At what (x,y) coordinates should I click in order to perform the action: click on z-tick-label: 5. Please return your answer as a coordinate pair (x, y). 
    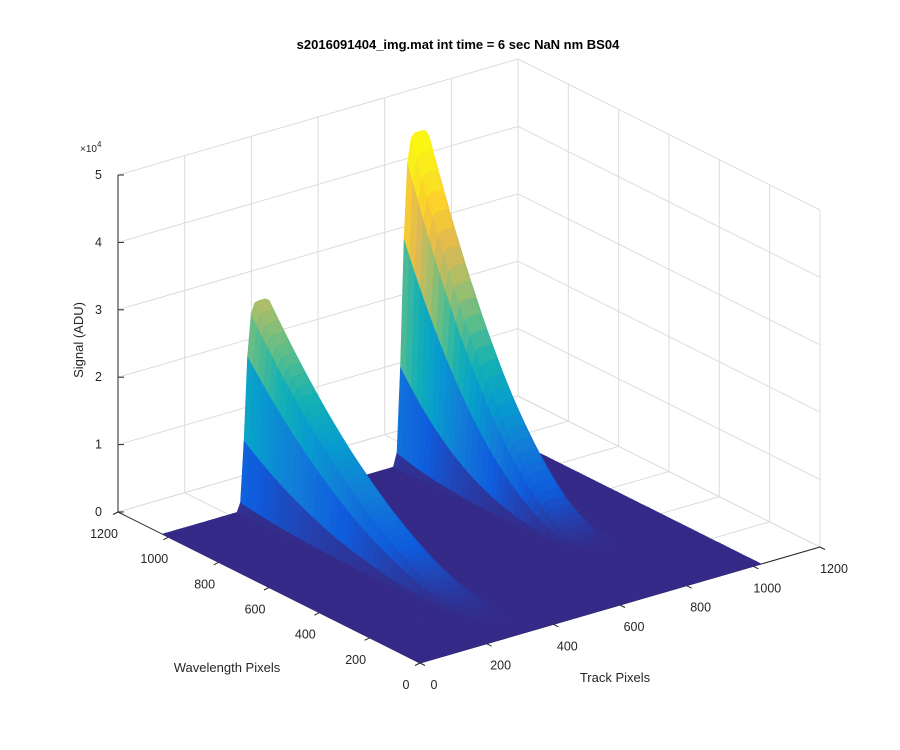
    Looking at the image, I should click on (98, 175).